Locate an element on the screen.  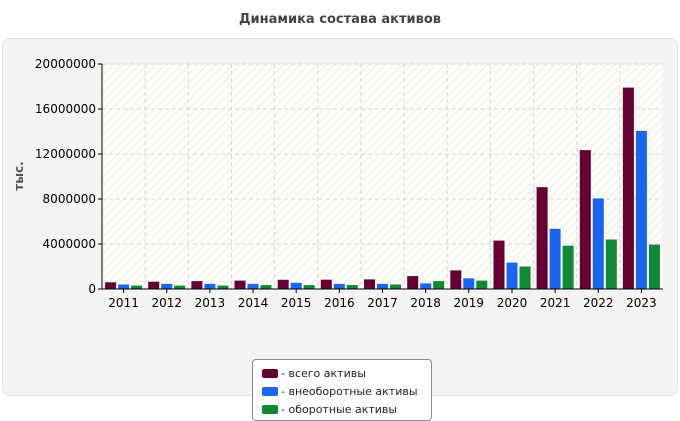
legend-item-noncurrent: - внеоборотные активы is located at coordinates (346, 391).